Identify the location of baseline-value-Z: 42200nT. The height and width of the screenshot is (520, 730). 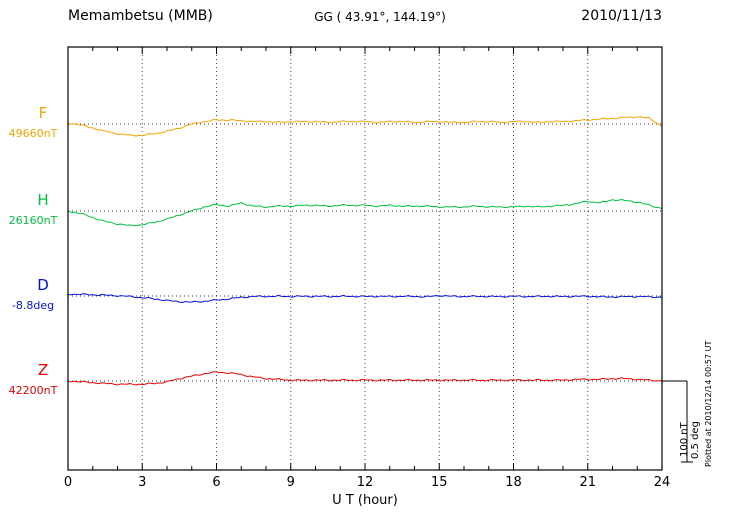
(33, 390).